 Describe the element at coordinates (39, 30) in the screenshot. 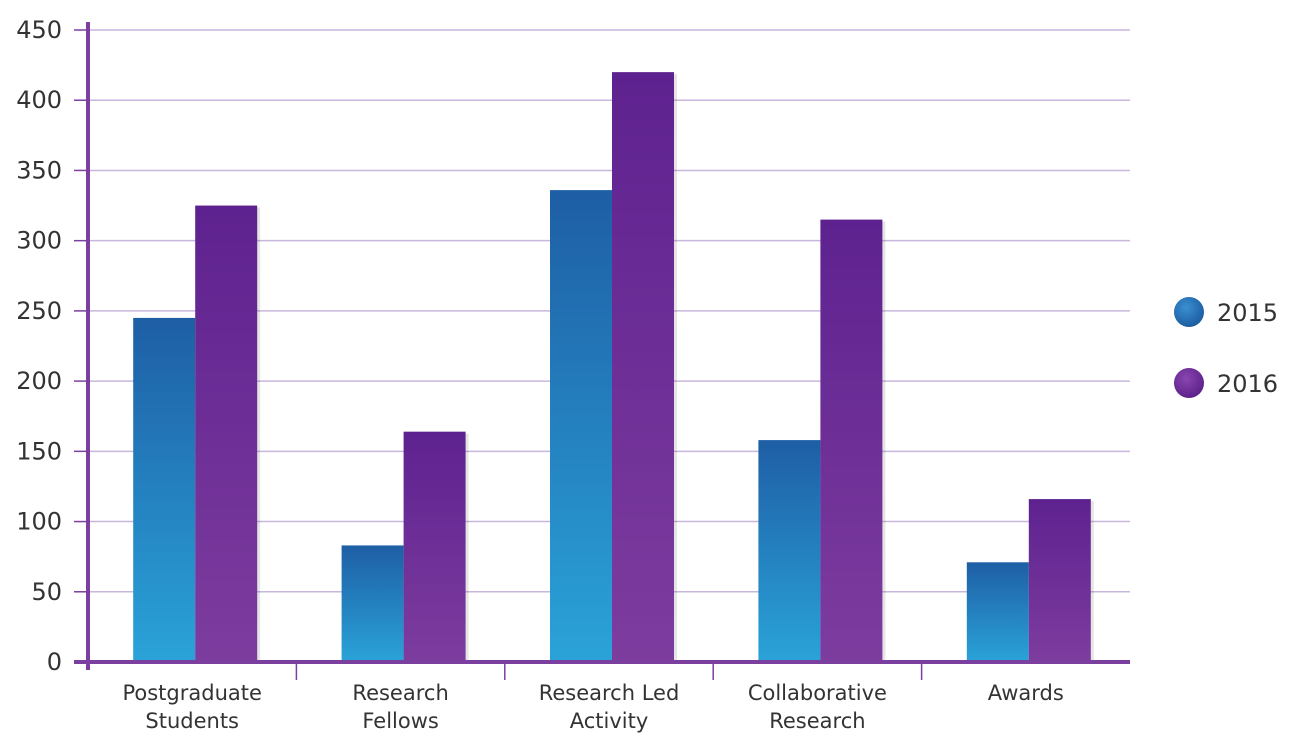

I see `y-tick-label-450: 450` at that location.